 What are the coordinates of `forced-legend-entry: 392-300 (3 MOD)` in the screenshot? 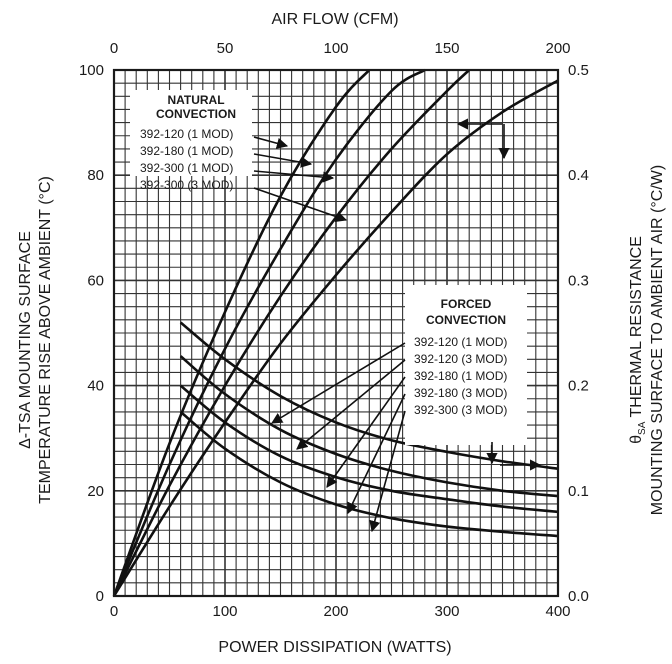 It's located at (460, 410).